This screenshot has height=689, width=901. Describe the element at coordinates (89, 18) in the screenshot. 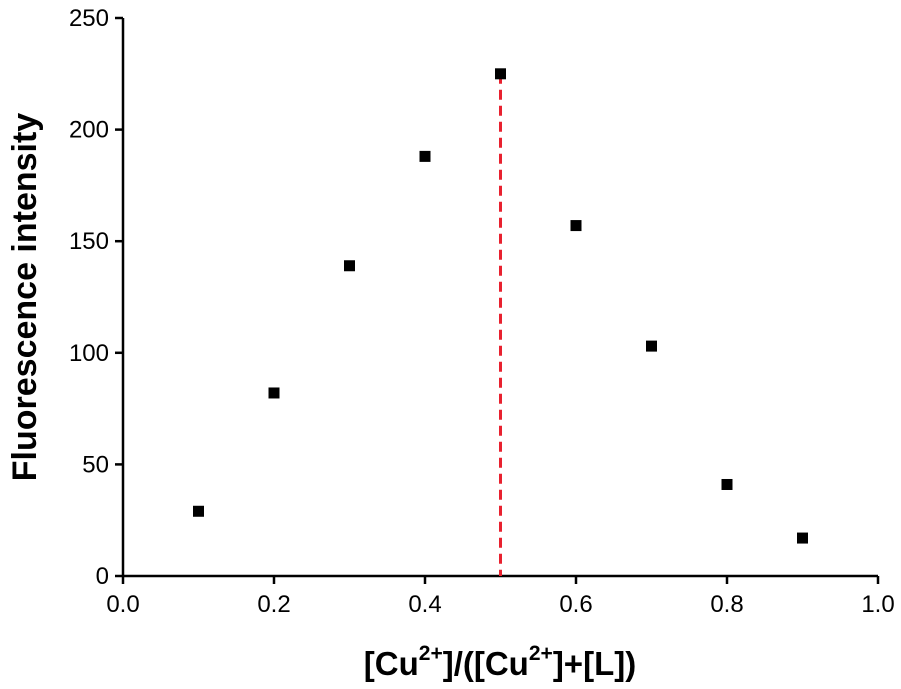

I see `y-tick-label: 250` at that location.